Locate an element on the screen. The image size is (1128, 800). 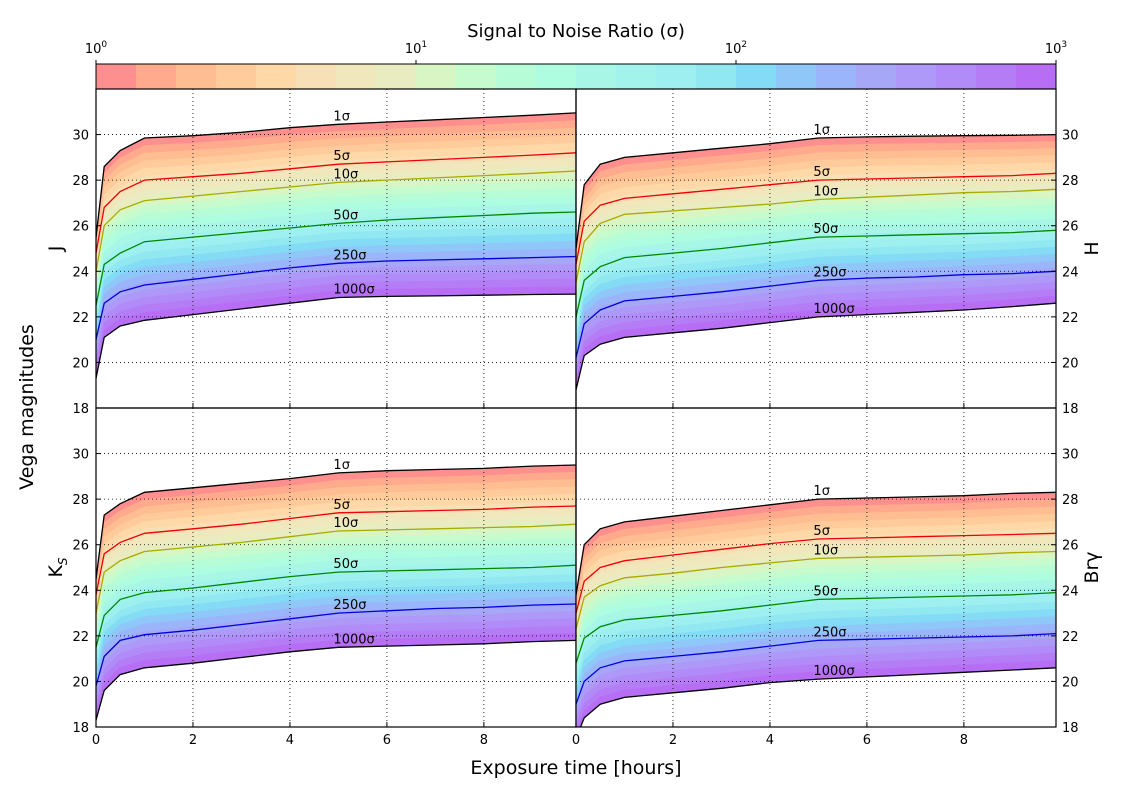
x-axis-label: Exposure time [hours] is located at coordinates (575, 768).